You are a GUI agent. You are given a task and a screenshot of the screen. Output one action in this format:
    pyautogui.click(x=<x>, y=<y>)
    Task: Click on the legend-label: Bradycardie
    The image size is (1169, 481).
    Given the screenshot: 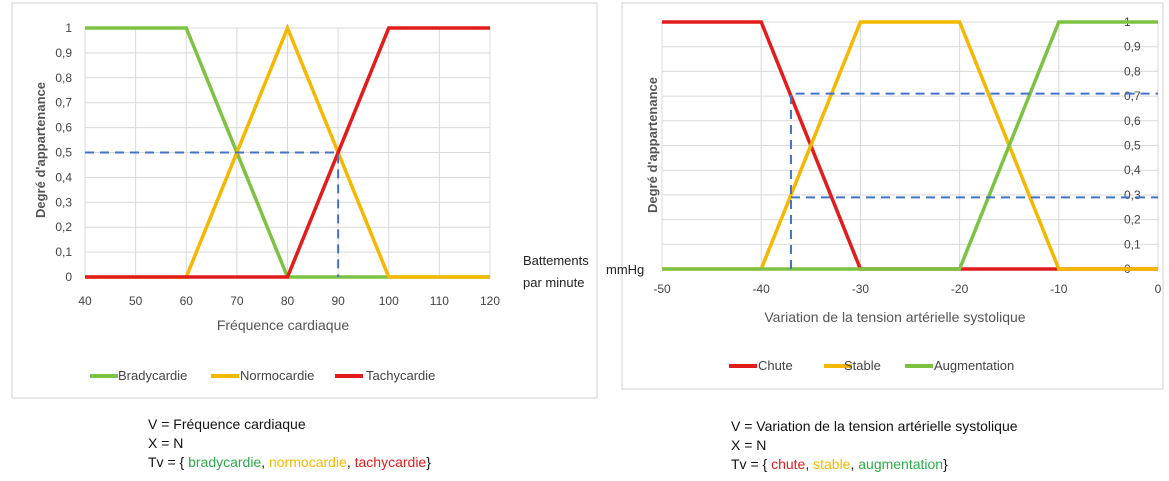 What is the action you would take?
    pyautogui.click(x=152, y=375)
    